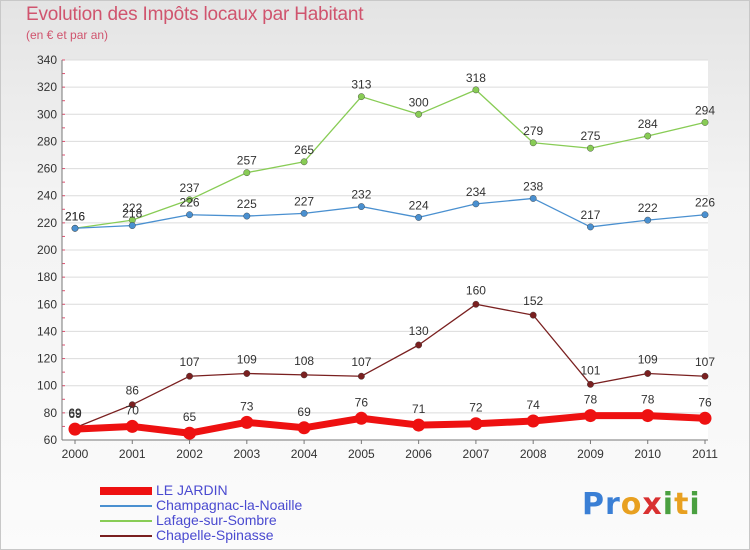 The width and height of the screenshot is (750, 550). Describe the element at coordinates (476, 408) in the screenshot. I see `data-label: 72` at that location.